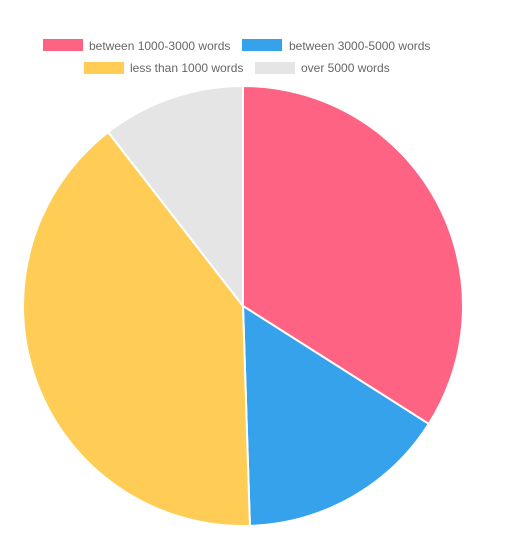  I want to click on legend-item: between 3000-5000 words, so click(336, 46).